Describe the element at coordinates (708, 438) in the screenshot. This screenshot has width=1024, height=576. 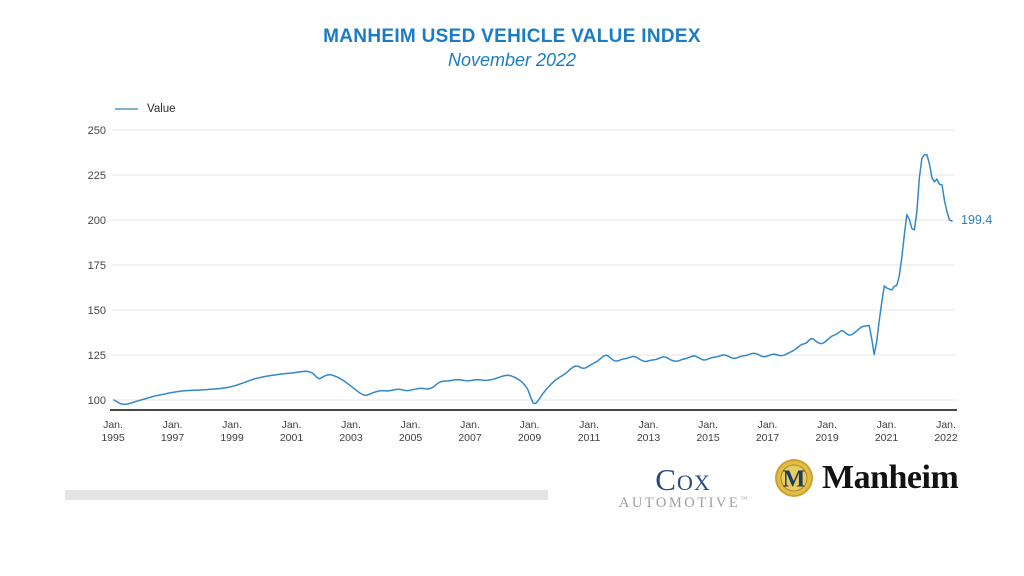
I see `x-axis-tick-label: 2015` at that location.